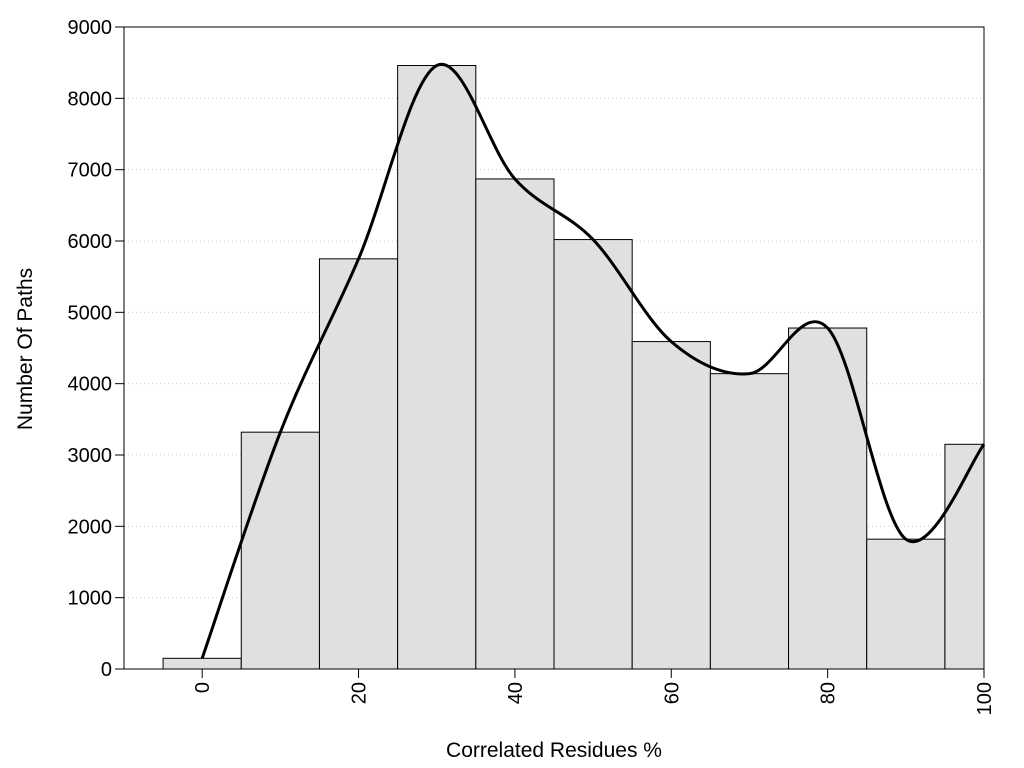 This screenshot has height=768, width=1024. What do you see at coordinates (554, 750) in the screenshot?
I see `x-axis-title: Correlated Residues %` at bounding box center [554, 750].